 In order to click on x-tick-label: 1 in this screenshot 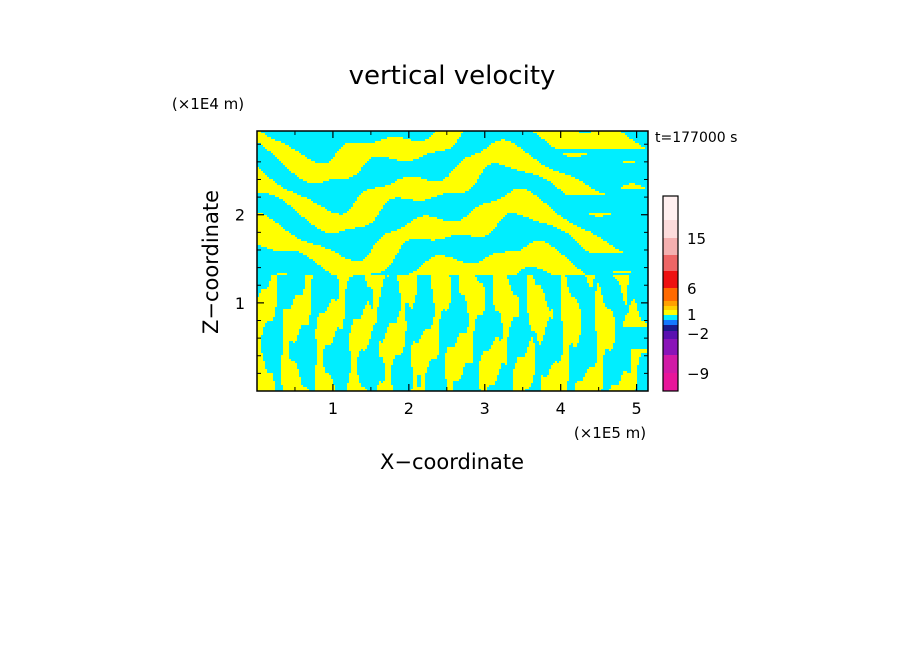, I will do `click(333, 408)`.